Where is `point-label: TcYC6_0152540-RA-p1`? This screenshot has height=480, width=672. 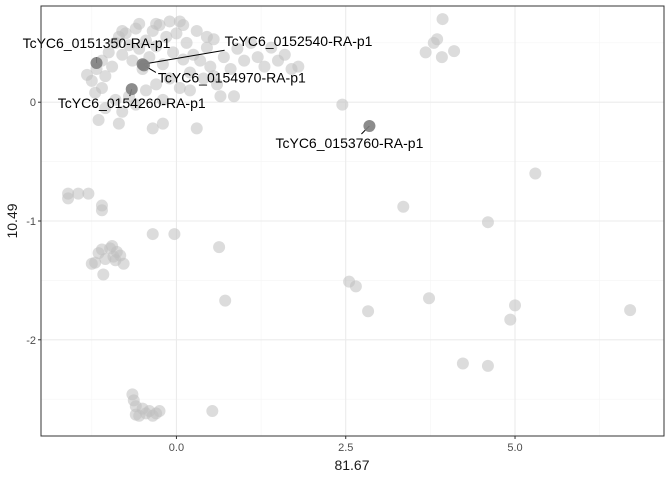 point-label: TcYC6_0152540-RA-p1 is located at coordinates (299, 41).